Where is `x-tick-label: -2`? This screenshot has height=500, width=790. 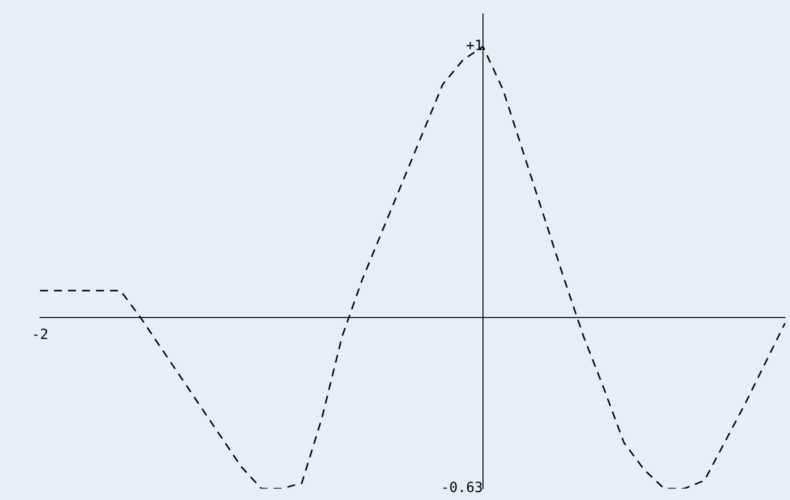
x-tick-label: -2 is located at coordinates (40, 334).